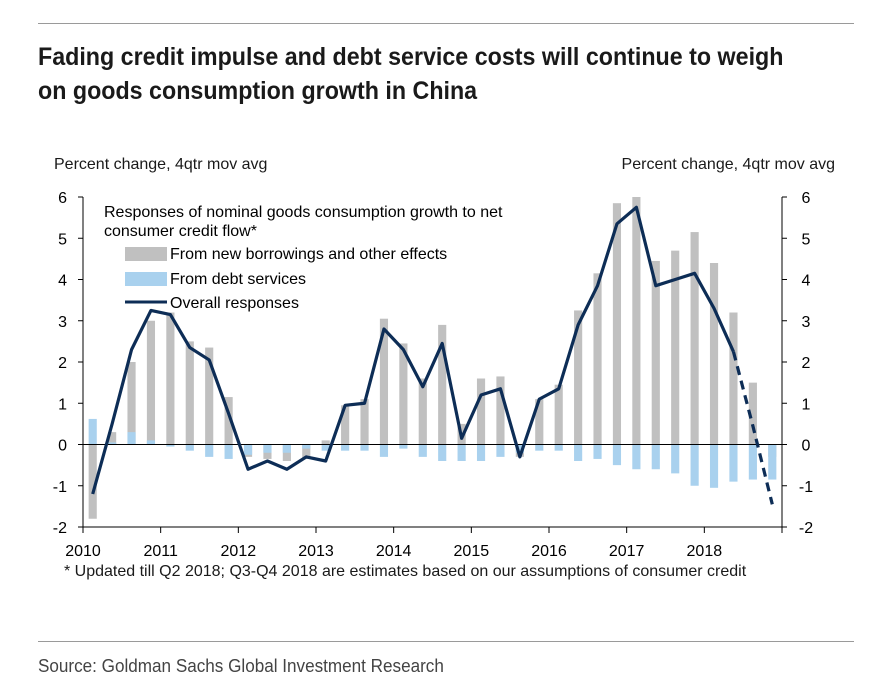  What do you see at coordinates (62, 363) in the screenshot?
I see `left-tick-label: 2` at bounding box center [62, 363].